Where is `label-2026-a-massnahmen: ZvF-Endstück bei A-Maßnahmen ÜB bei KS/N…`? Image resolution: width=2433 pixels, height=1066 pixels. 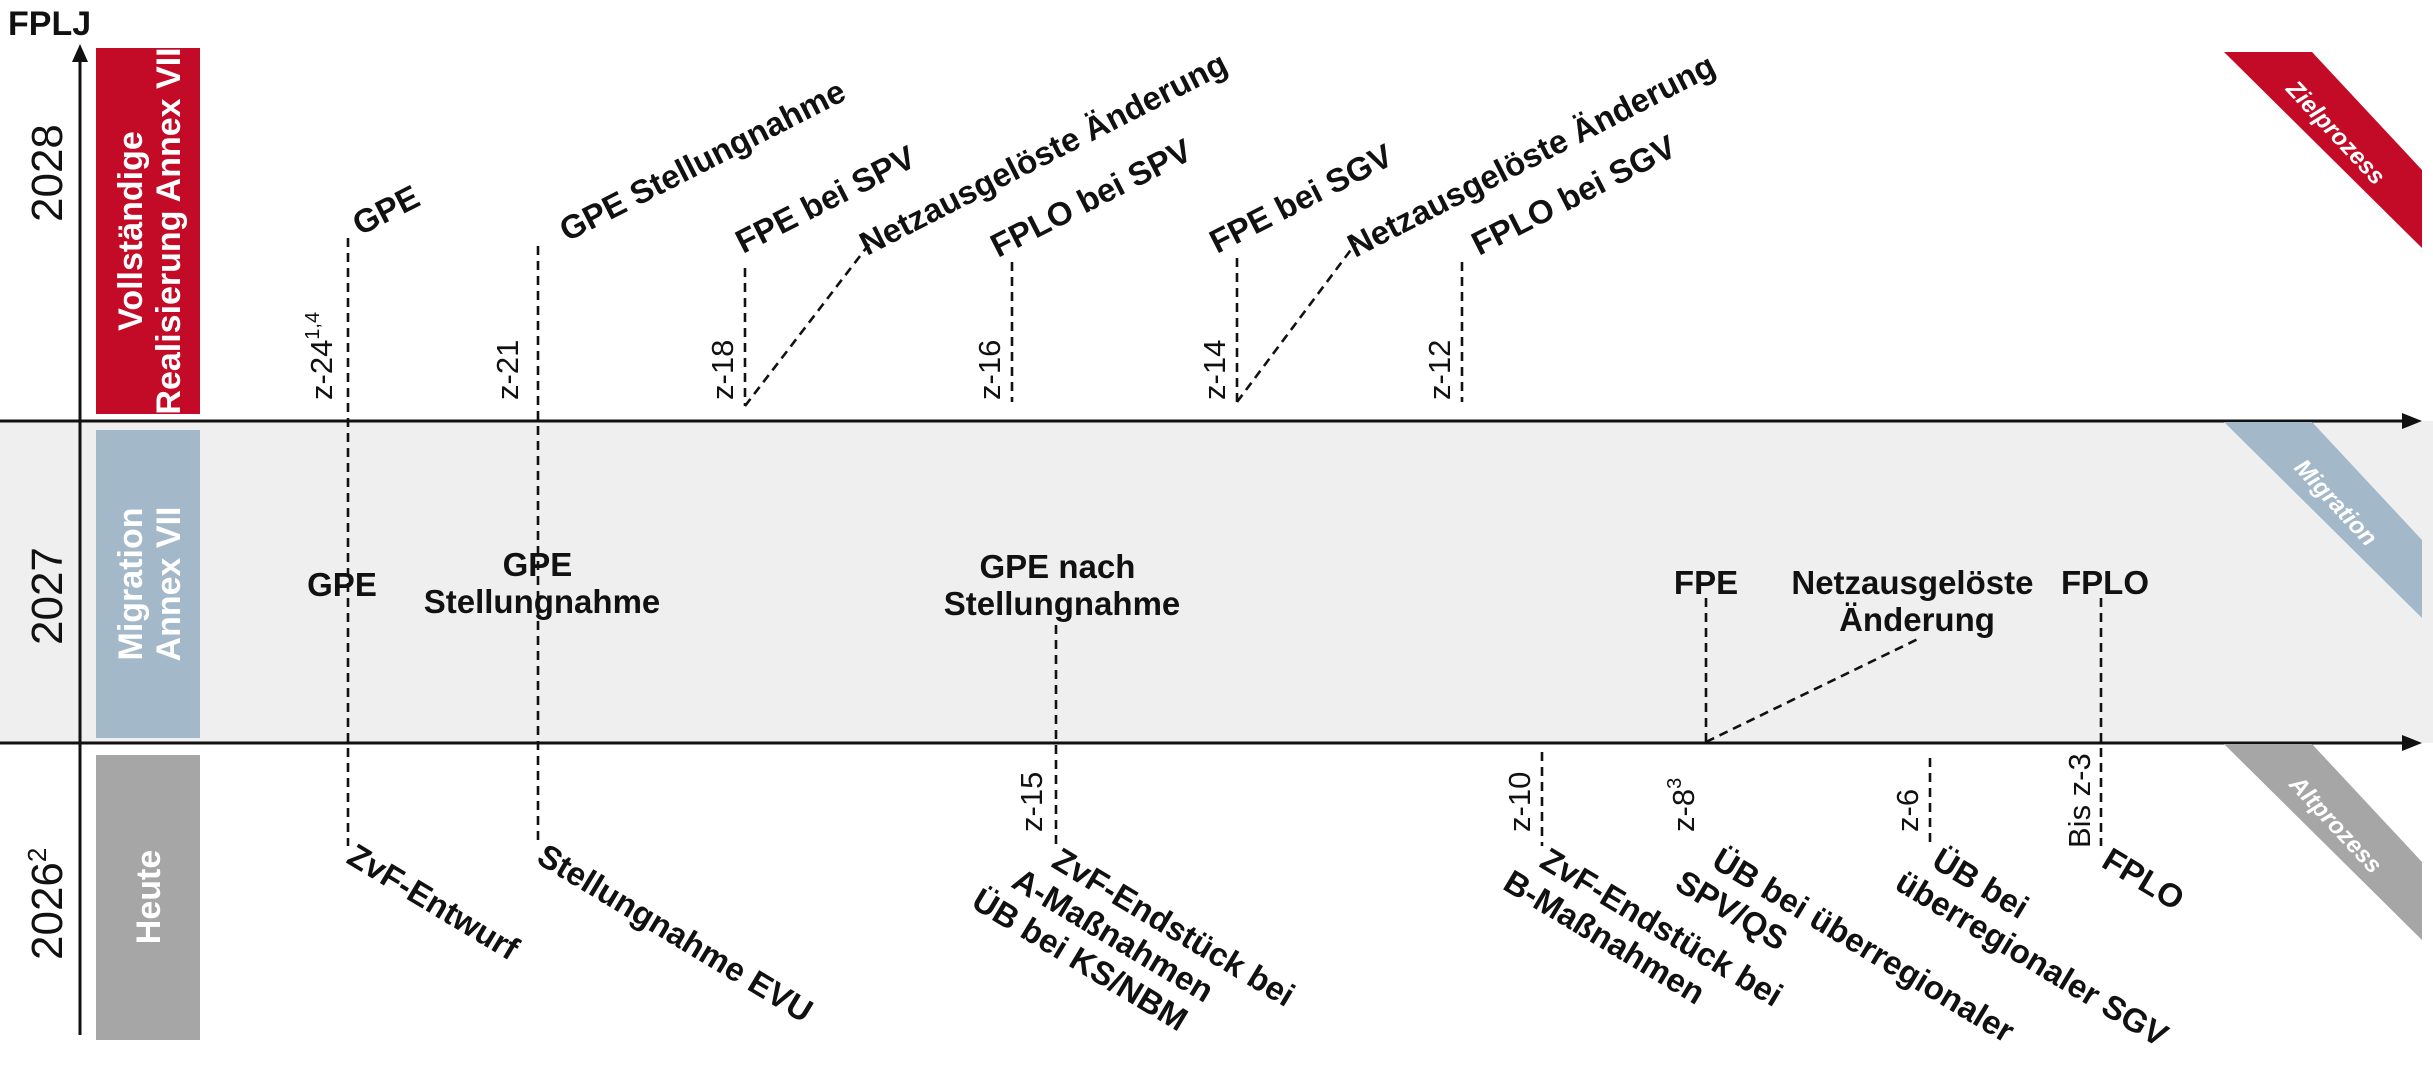
label-2026-a-massnahmen: ZvF-Endstück bei A-Maßnahmen ÜB bei KS/N… is located at coordinates (1137, 941).